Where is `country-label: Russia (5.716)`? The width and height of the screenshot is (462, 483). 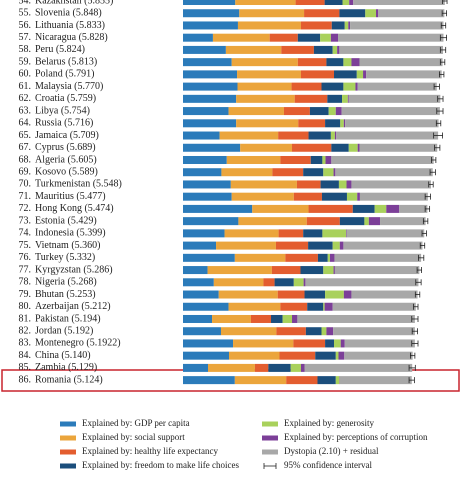
country-label: Russia (5.716) is located at coordinates (64, 123).